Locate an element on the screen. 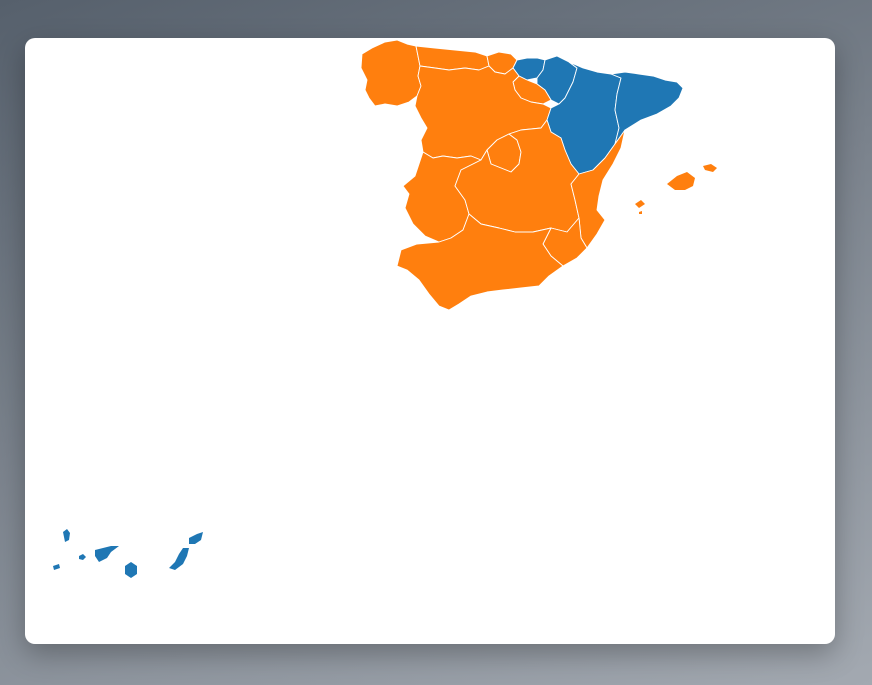  region-galicia is located at coordinates (391, 73).